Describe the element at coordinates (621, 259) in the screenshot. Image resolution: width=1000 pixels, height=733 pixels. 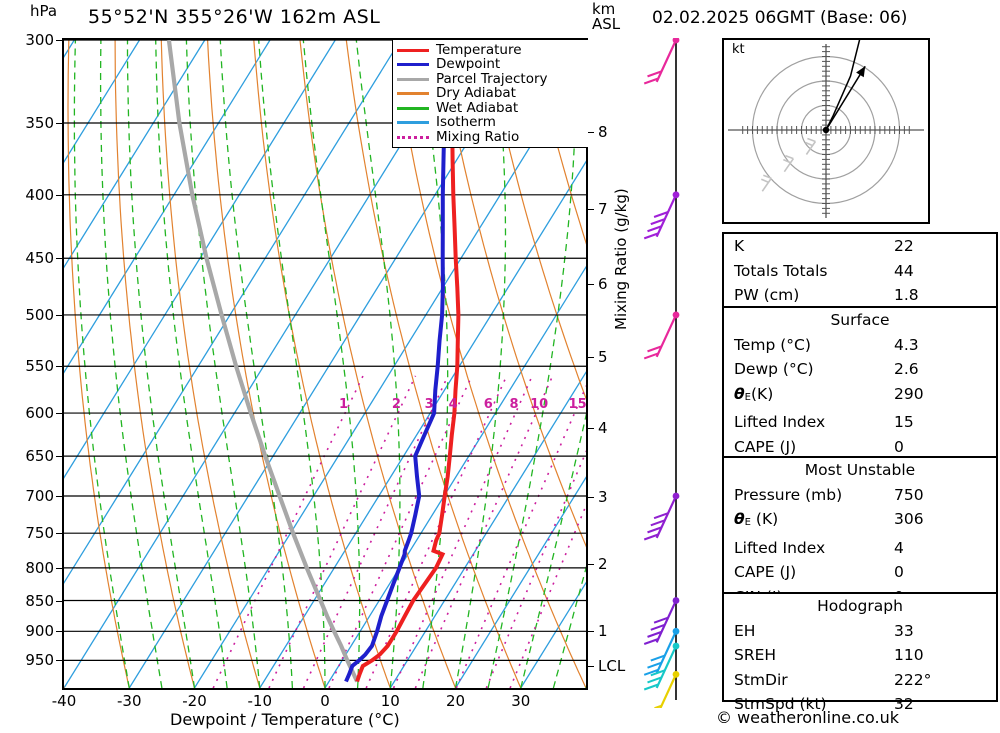
I see `mixing-ratio-axis-title: Mixing Ratio (g/kg)` at that location.